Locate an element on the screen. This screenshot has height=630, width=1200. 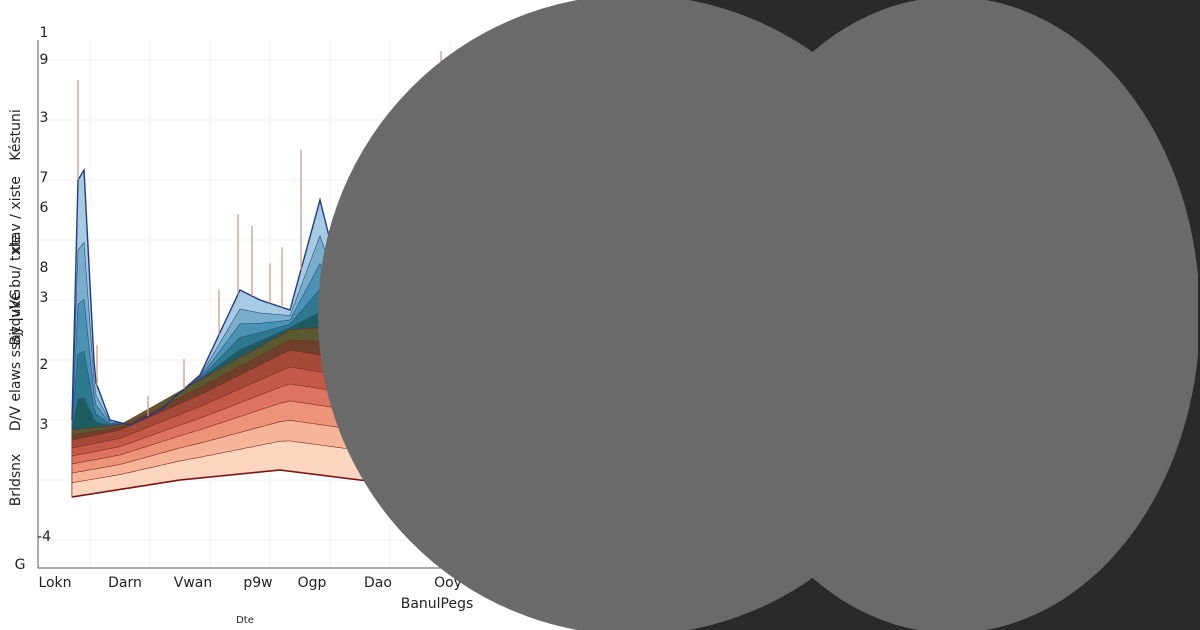
y-tick-label: 2 is located at coordinates (44, 365).